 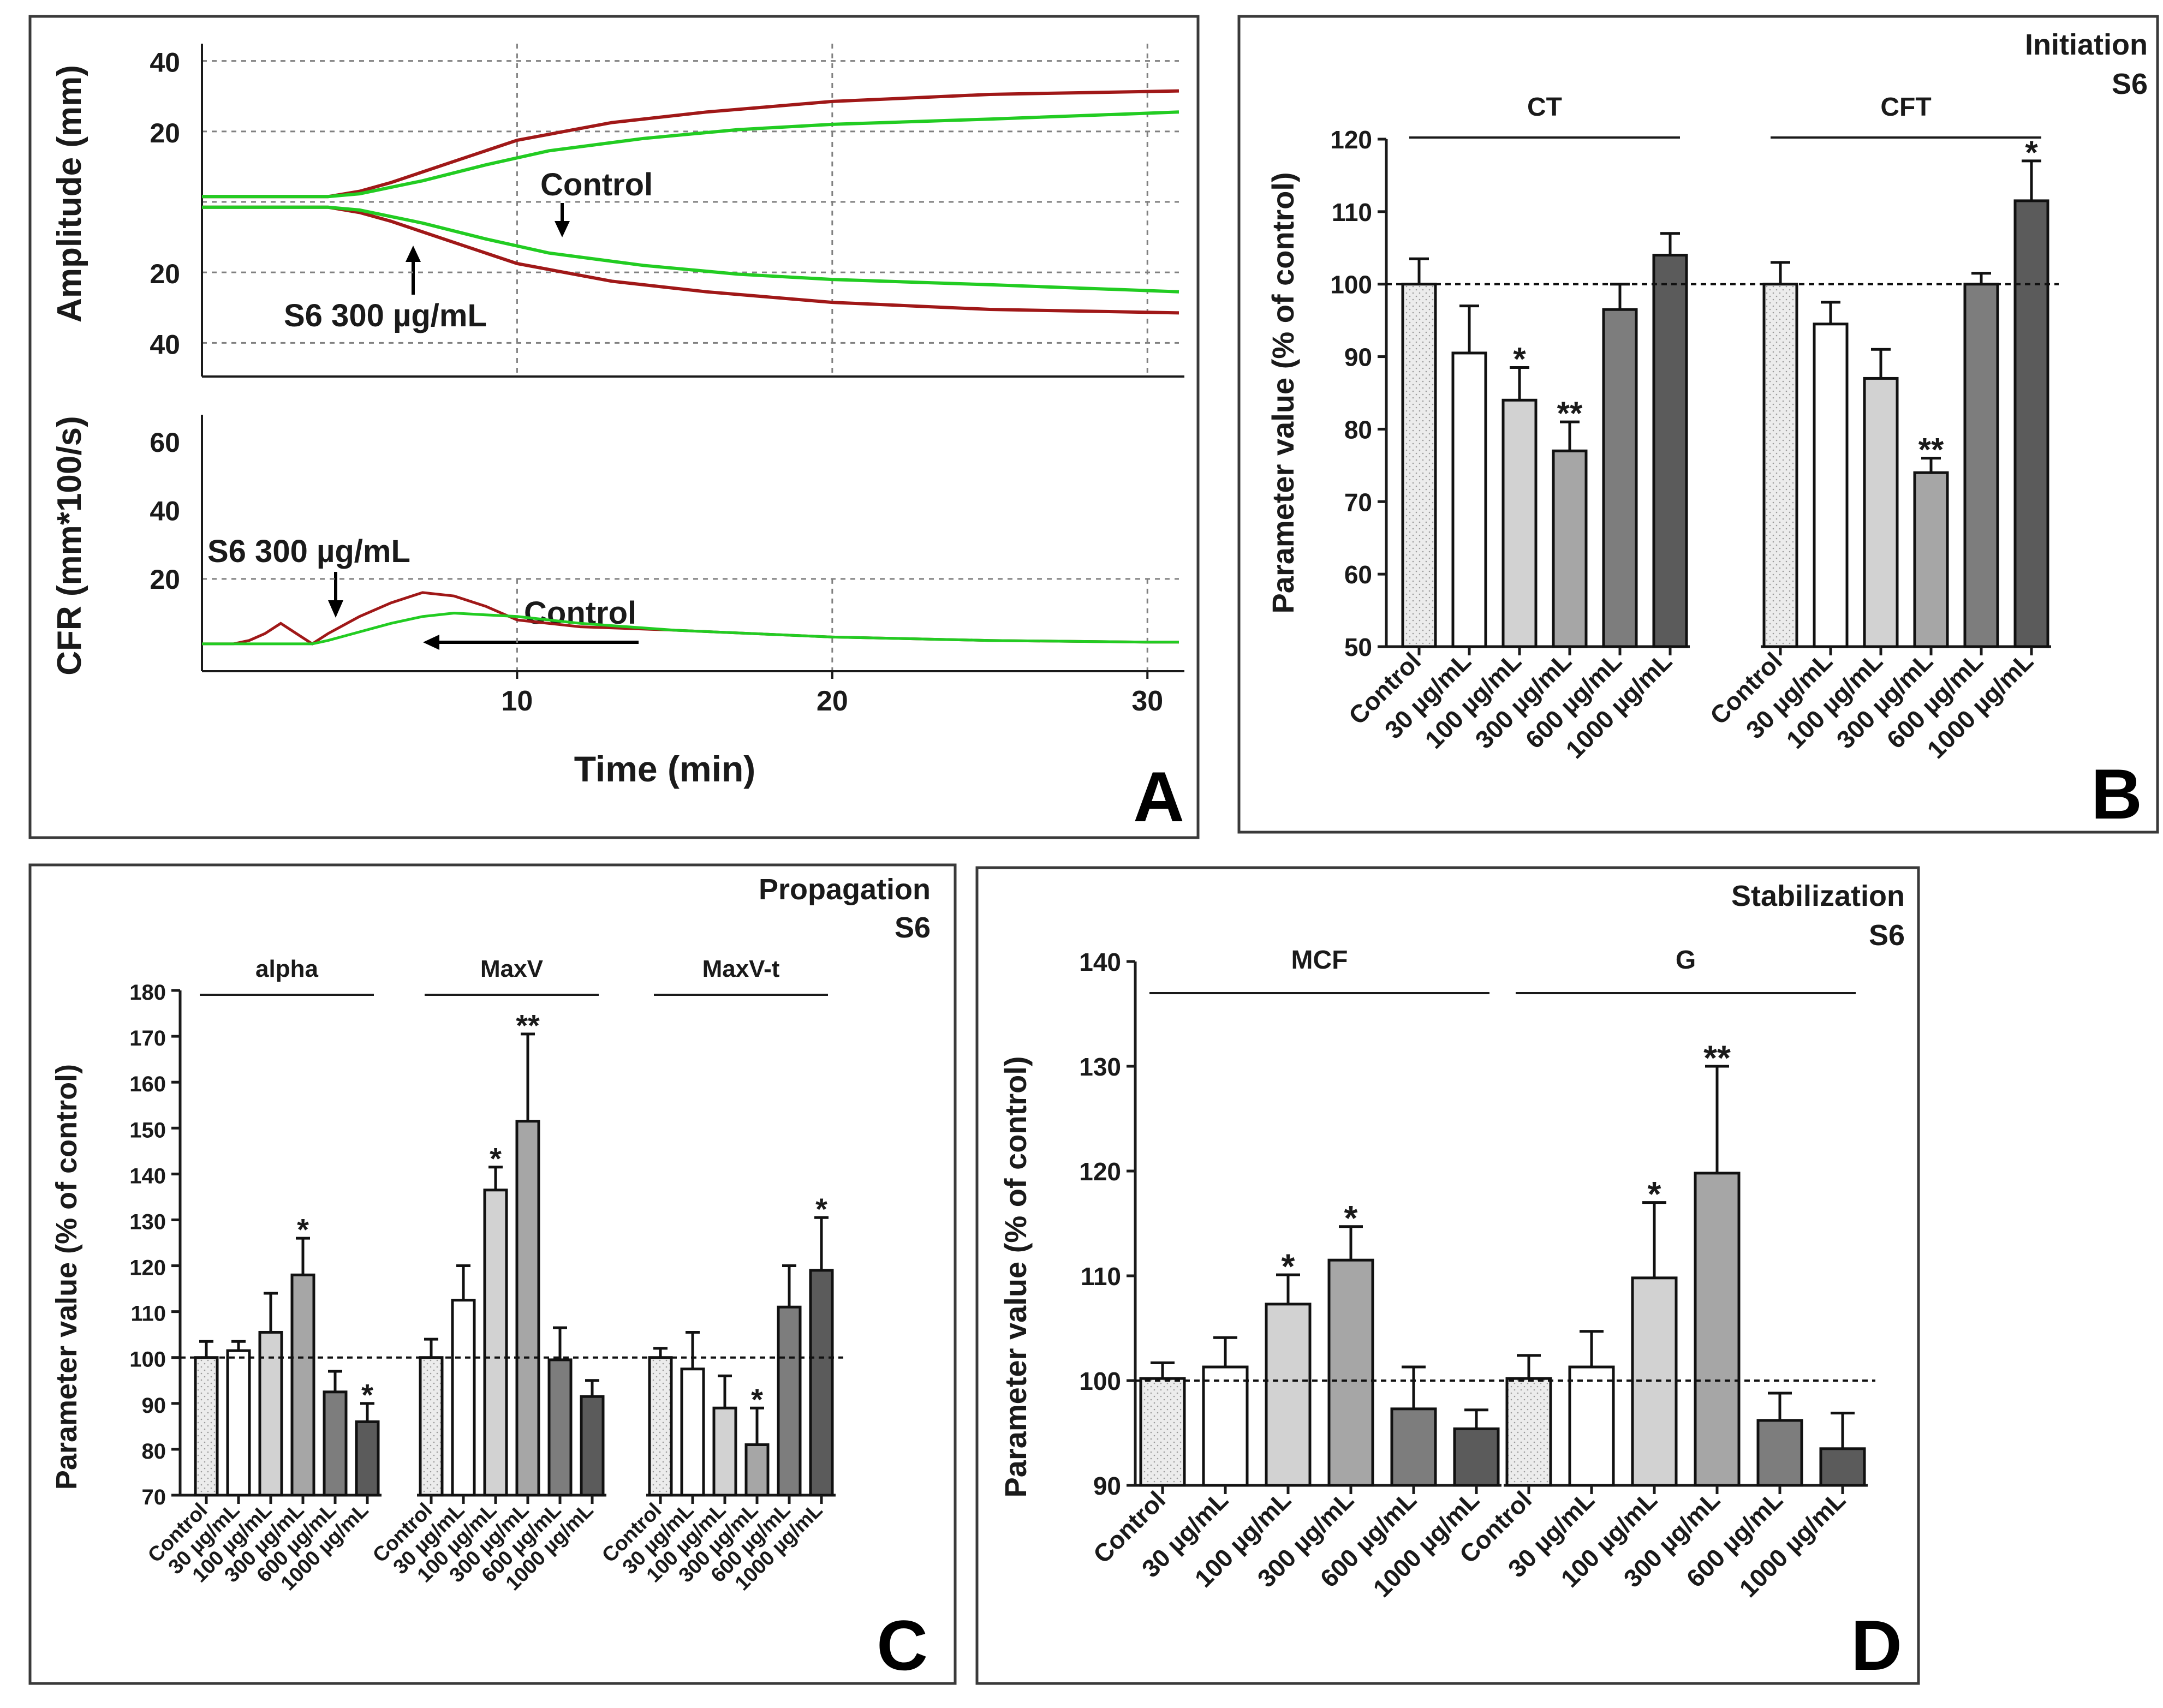 What do you see at coordinates (1519, 360) in the screenshot?
I see `panel-b-significance-marker: *` at bounding box center [1519, 360].